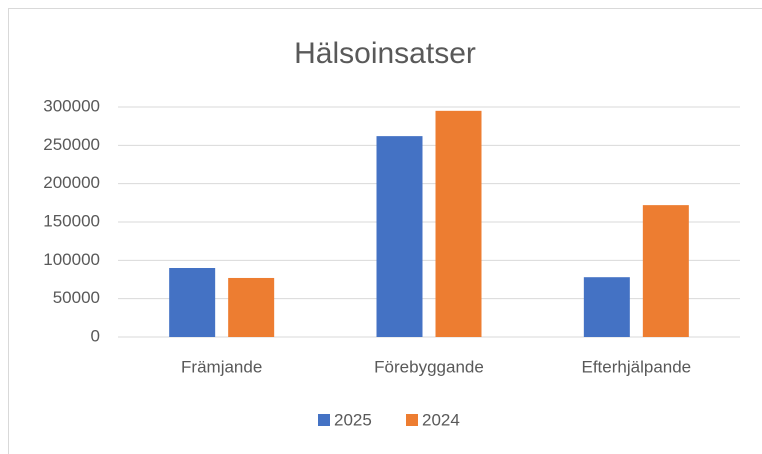  Describe the element at coordinates (71, 144) in the screenshot. I see `y-tick-label: 250000` at that location.